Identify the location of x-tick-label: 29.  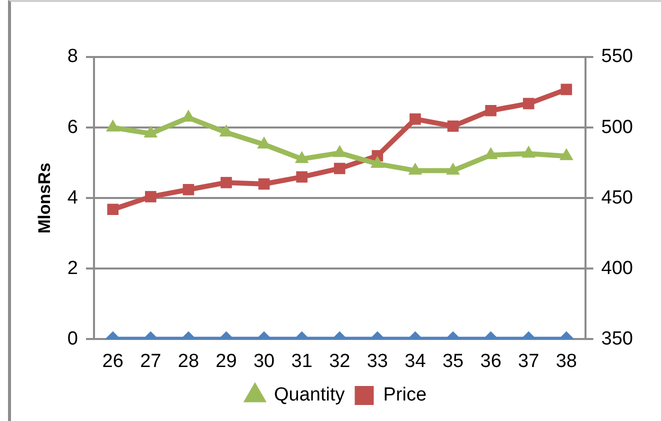
(226, 361).